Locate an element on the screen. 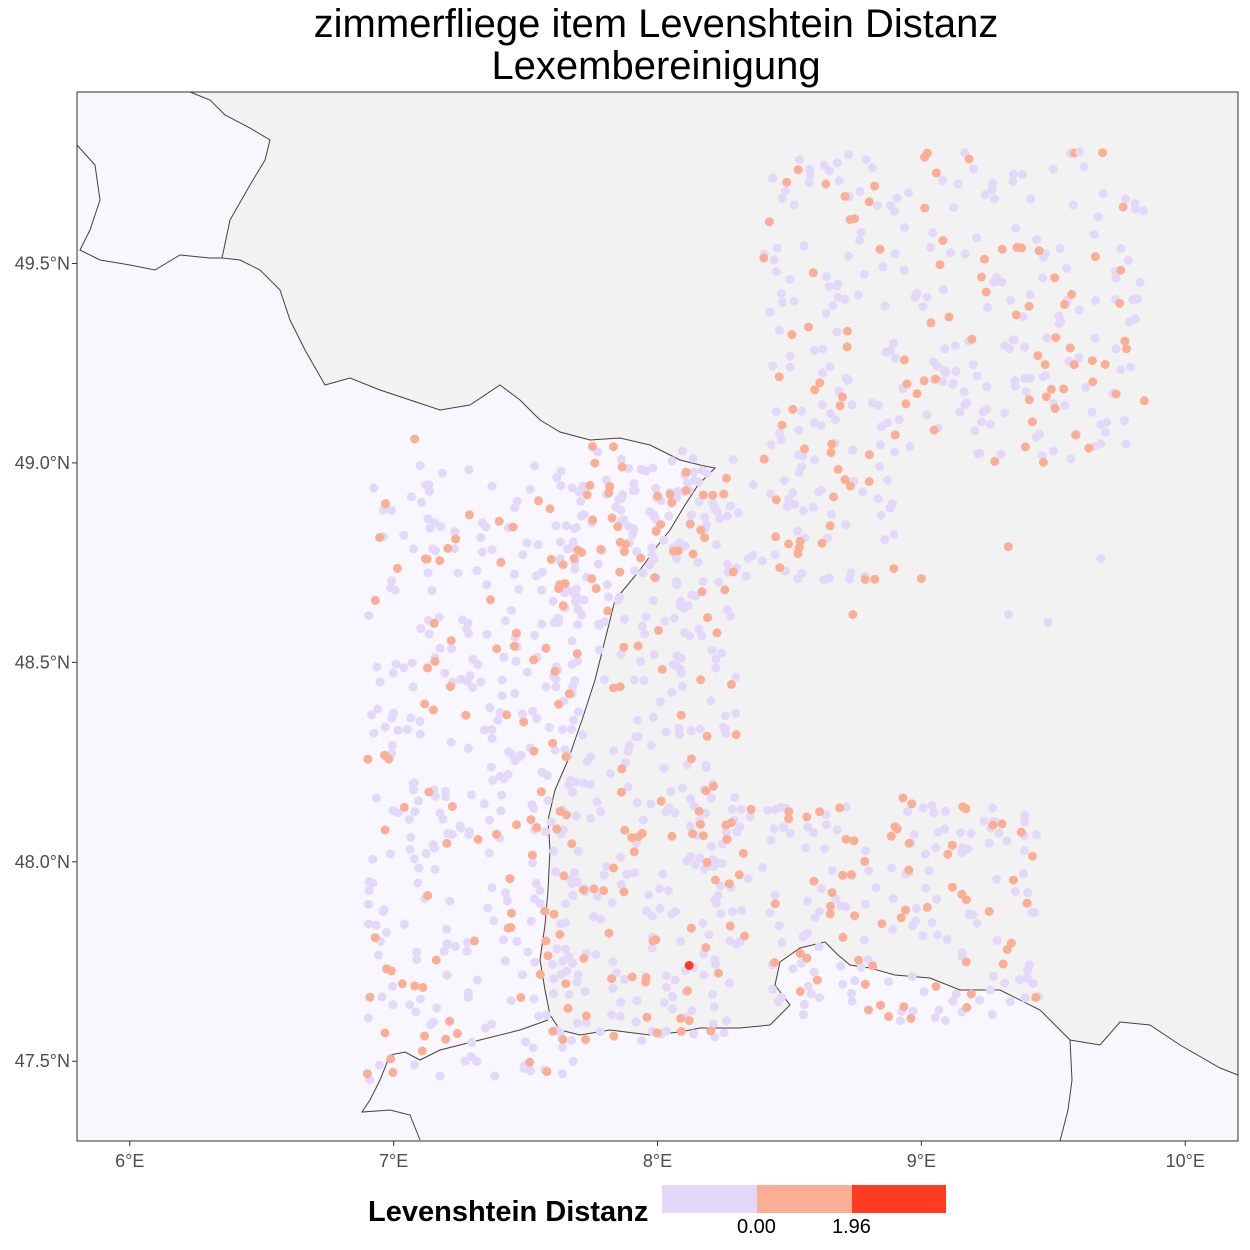  map-point-high is located at coordinates (689, 965).